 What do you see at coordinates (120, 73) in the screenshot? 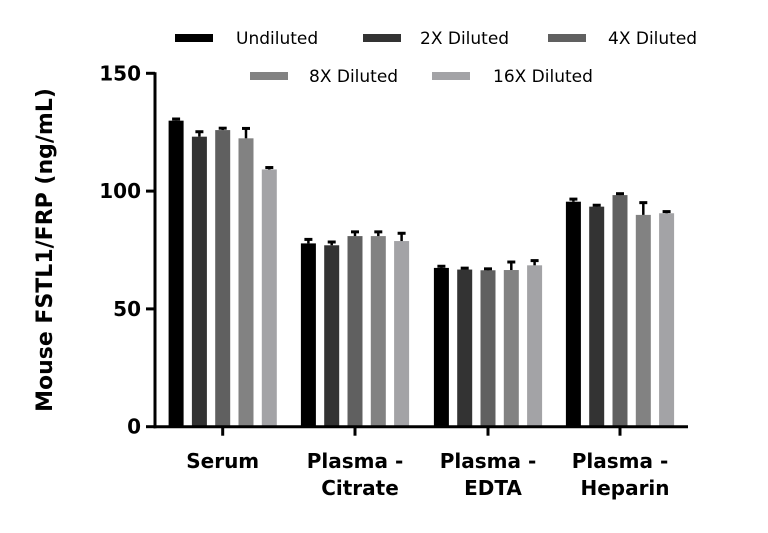
I see `y-tick-label: 150` at bounding box center [120, 73].